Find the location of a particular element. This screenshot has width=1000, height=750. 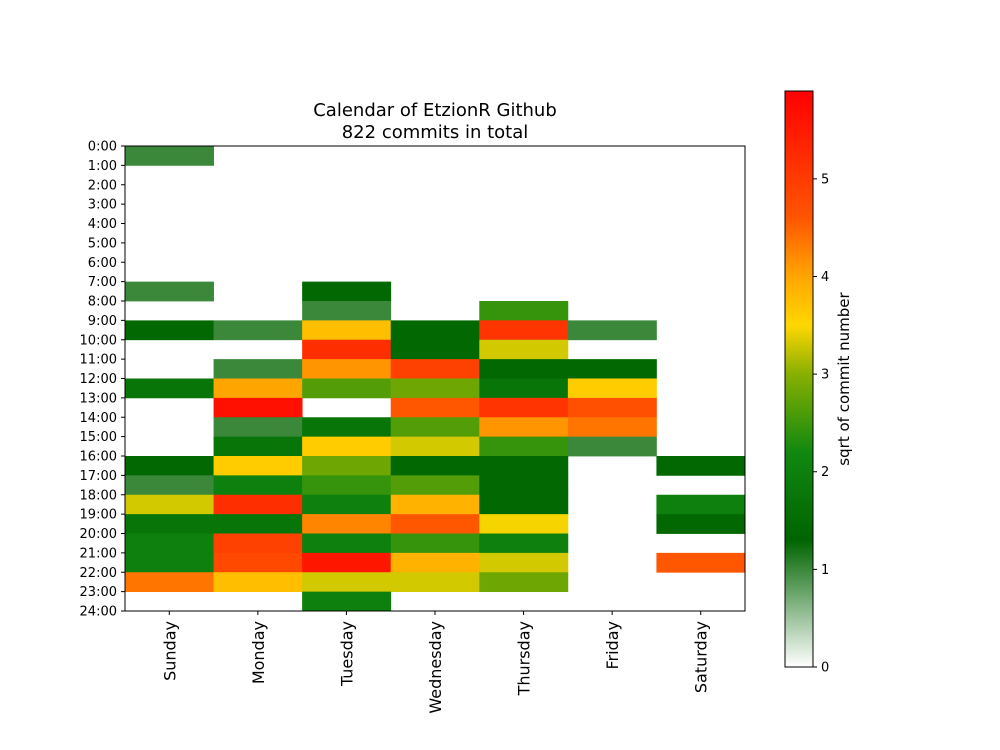

colorbar-tick-label: 5 is located at coordinates (825, 179).